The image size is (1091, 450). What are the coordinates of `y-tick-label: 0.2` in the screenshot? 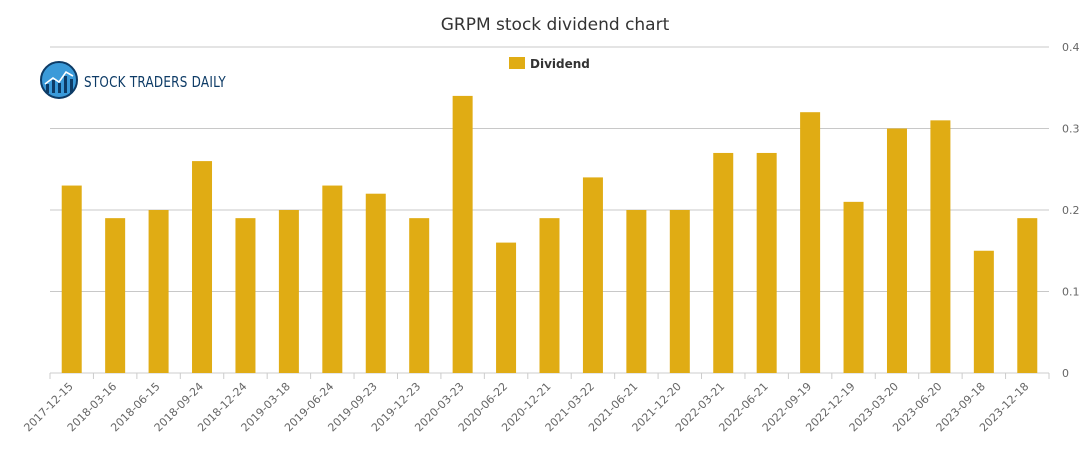 It's located at (1071, 210).